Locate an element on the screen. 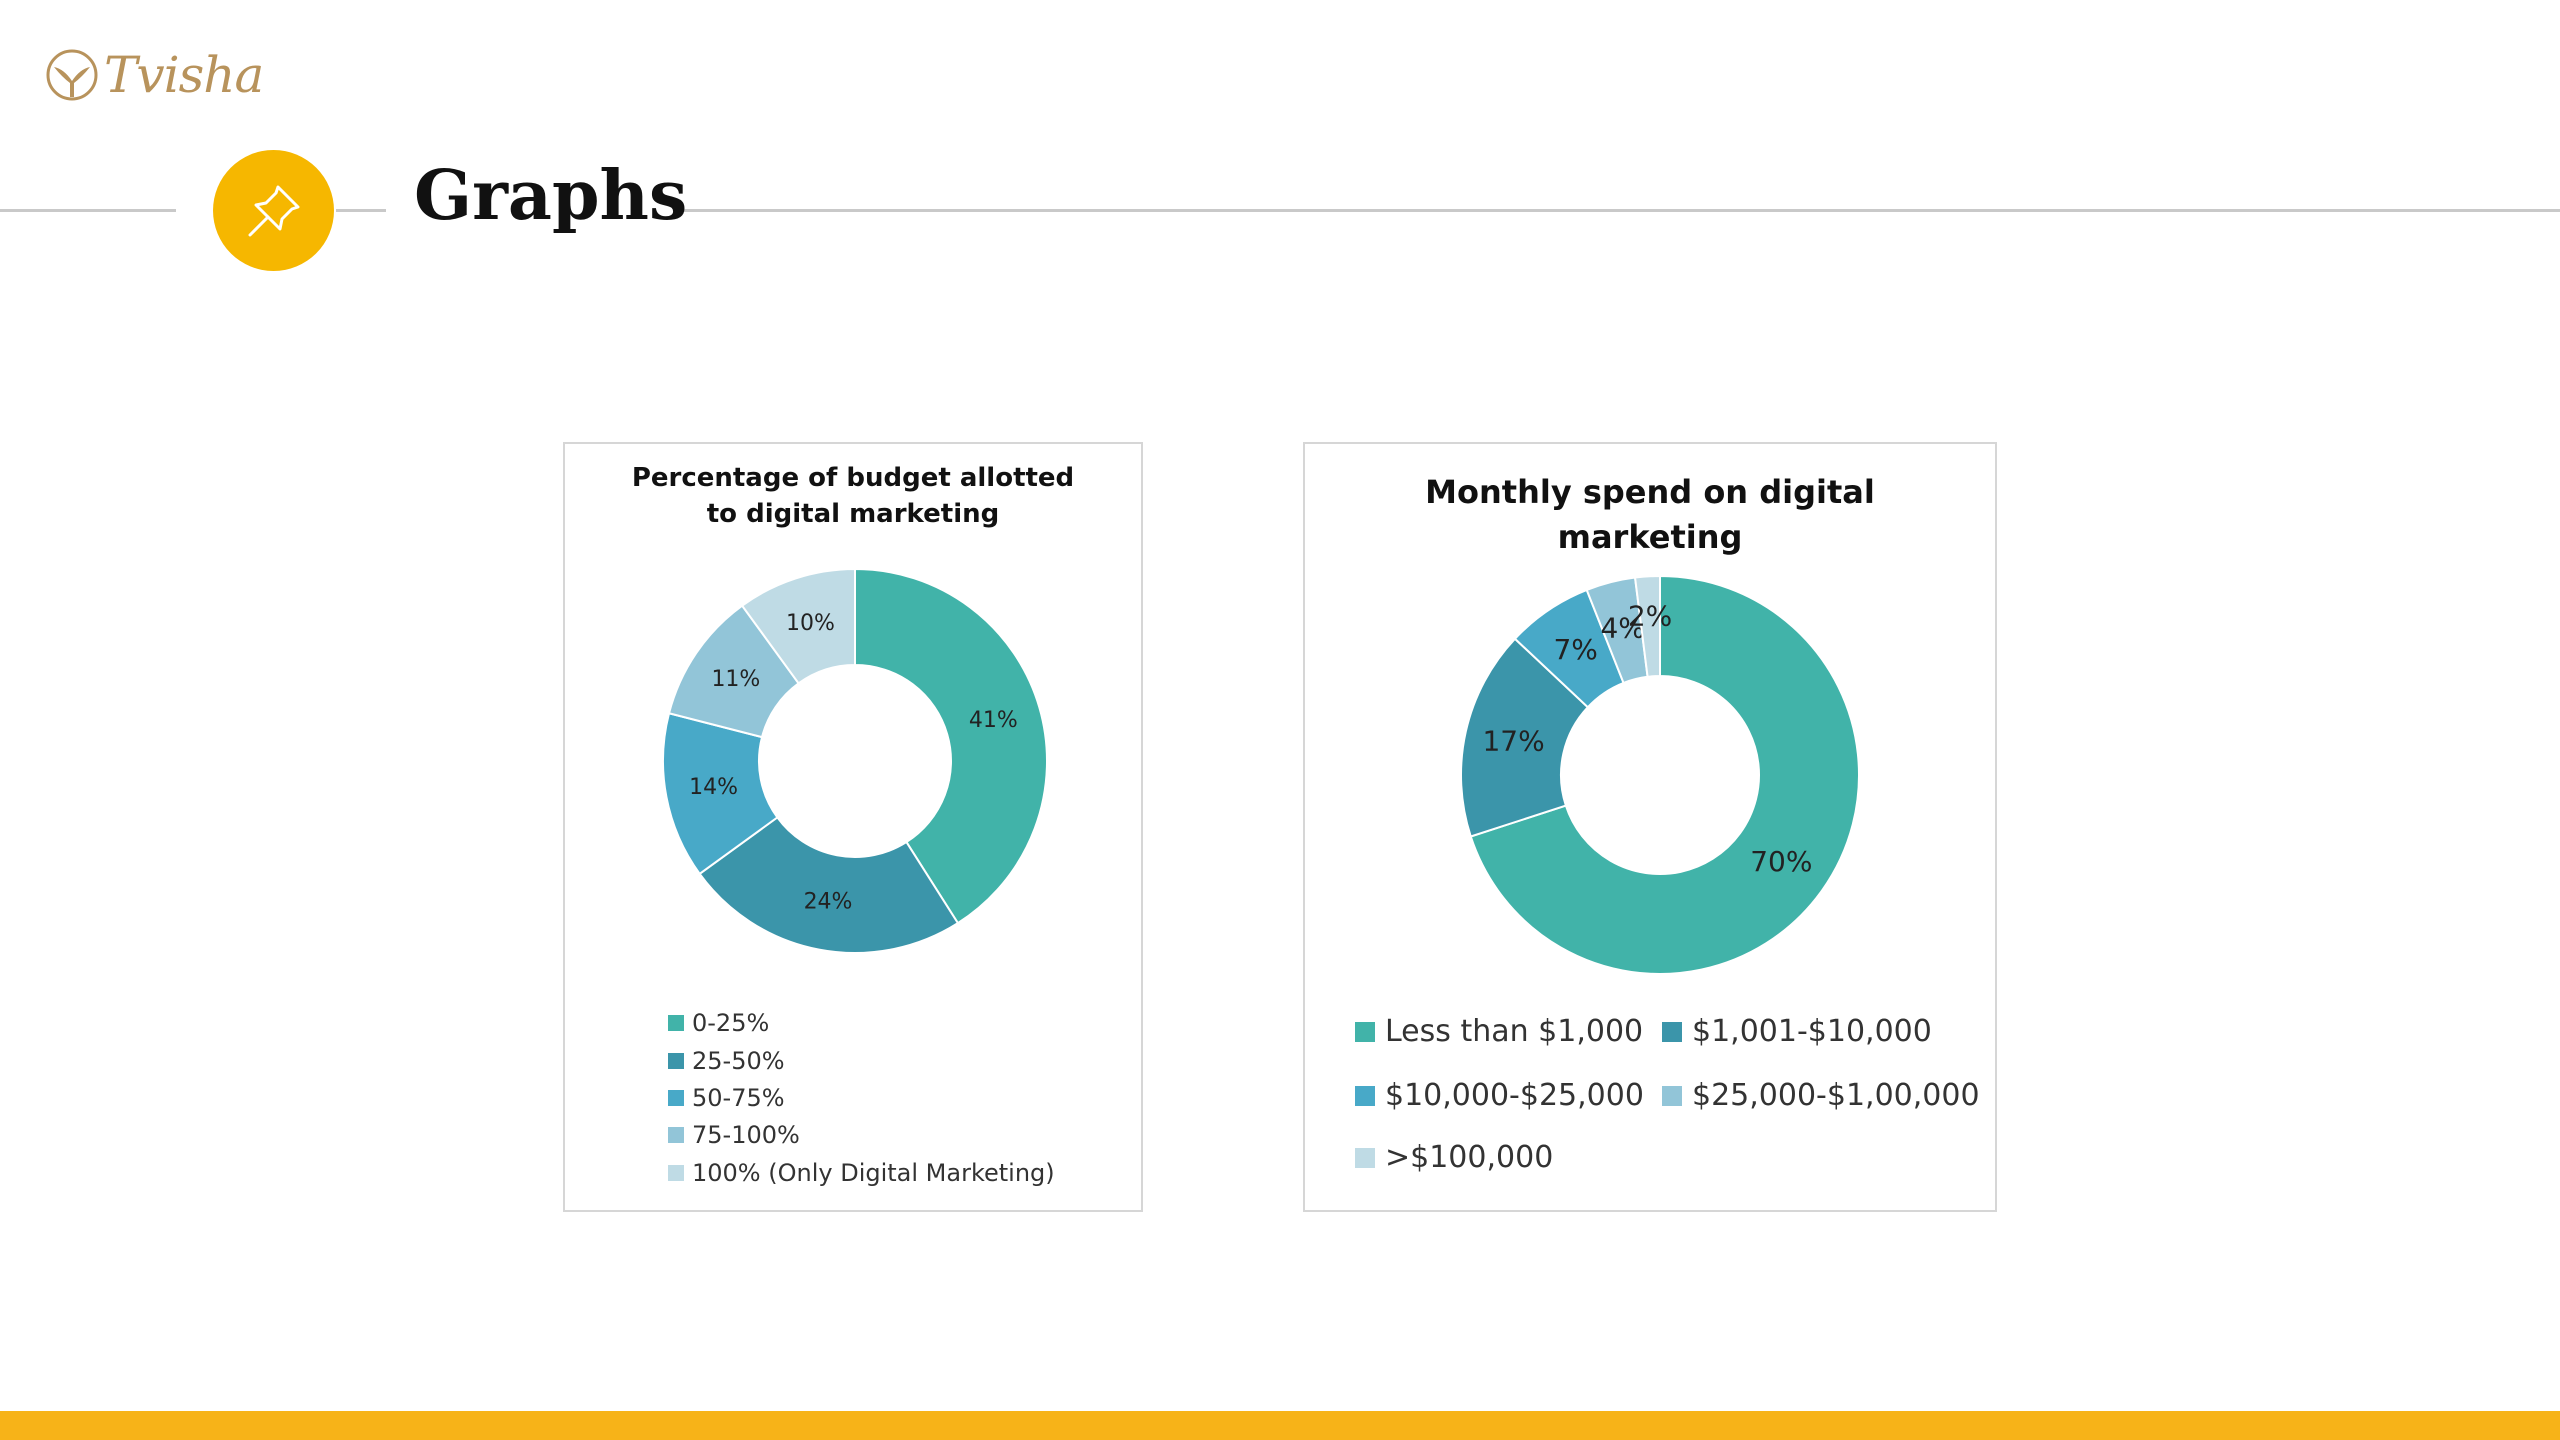 The width and height of the screenshot is (2560, 1440). legend-label: 0-25% is located at coordinates (731, 1023).